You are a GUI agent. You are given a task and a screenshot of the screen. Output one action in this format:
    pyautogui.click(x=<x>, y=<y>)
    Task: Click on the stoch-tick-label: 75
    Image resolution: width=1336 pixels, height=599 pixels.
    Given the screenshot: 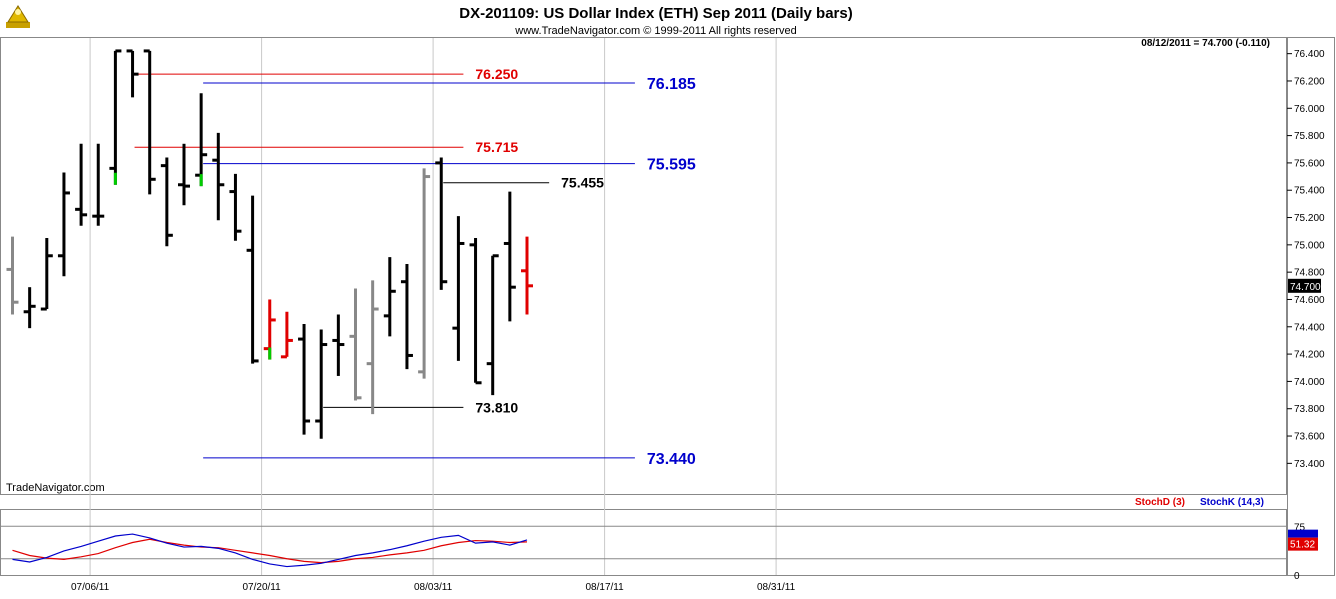 What is the action you would take?
    pyautogui.click(x=1300, y=527)
    